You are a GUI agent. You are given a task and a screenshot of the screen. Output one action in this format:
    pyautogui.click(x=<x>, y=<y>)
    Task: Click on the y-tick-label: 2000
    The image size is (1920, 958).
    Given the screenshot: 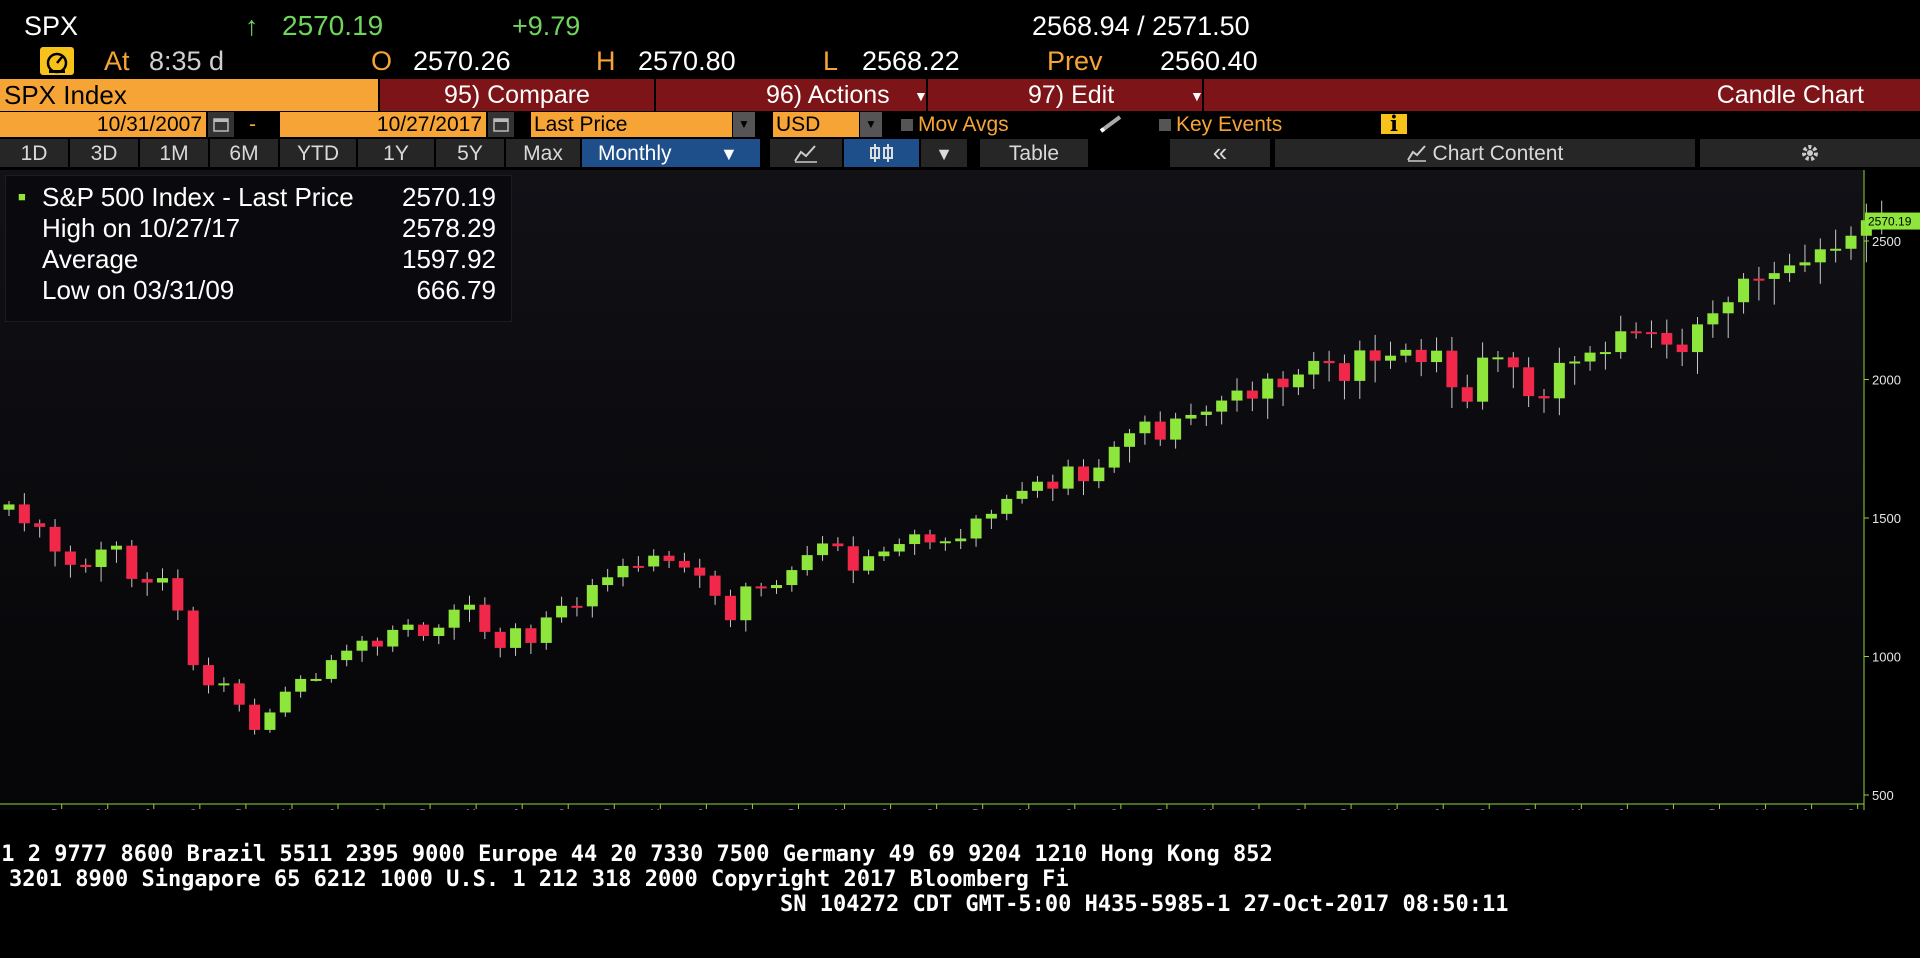 What is the action you would take?
    pyautogui.click(x=1886, y=380)
    